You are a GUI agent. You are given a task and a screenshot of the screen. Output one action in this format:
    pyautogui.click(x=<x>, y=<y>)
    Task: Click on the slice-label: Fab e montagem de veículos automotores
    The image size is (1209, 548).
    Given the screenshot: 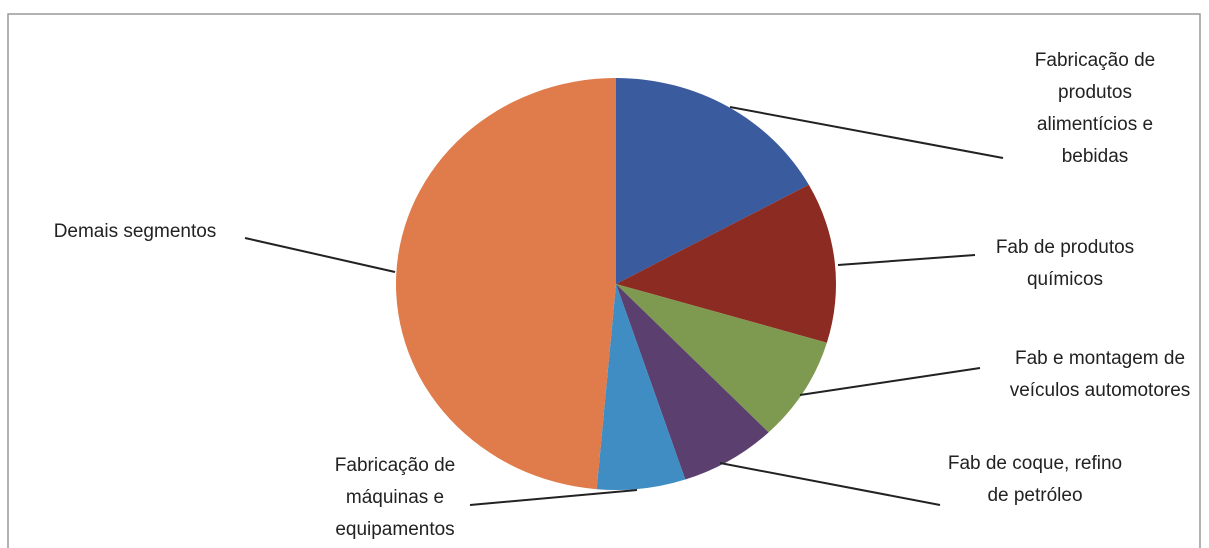 What is the action you would take?
    pyautogui.click(x=1100, y=374)
    